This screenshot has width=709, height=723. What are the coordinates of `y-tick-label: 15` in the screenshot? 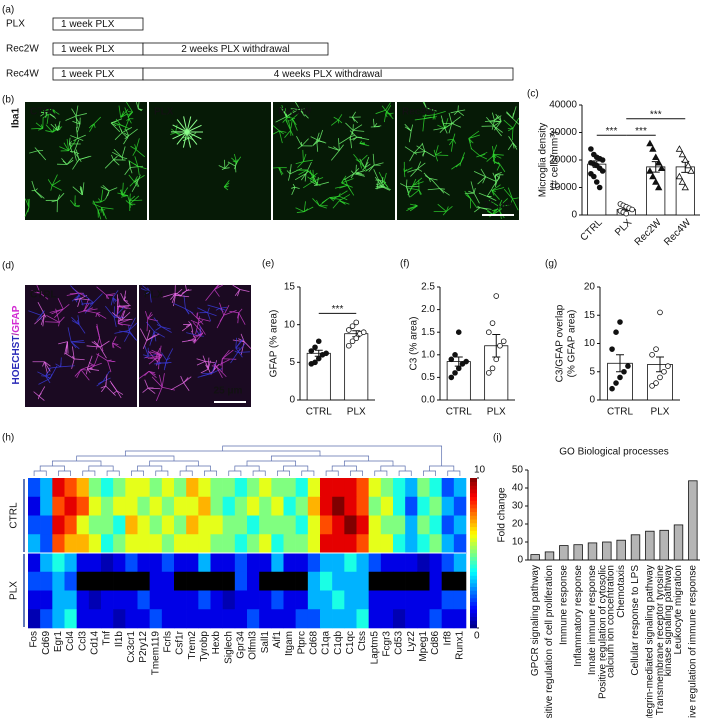 It's located at (590, 315).